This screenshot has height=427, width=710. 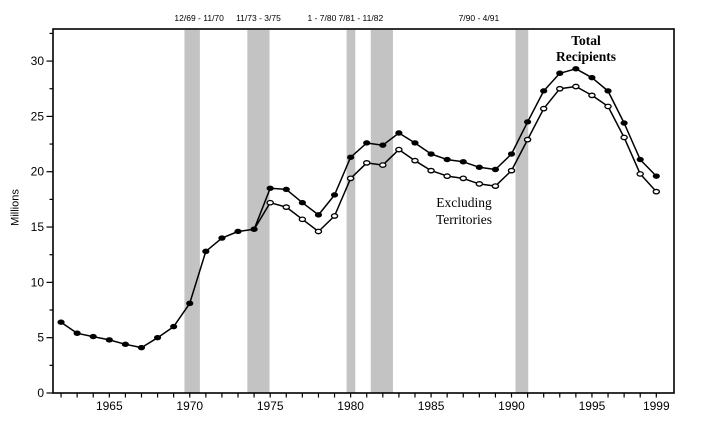 What do you see at coordinates (38, 282) in the screenshot?
I see `y-tick-label: 10` at bounding box center [38, 282].